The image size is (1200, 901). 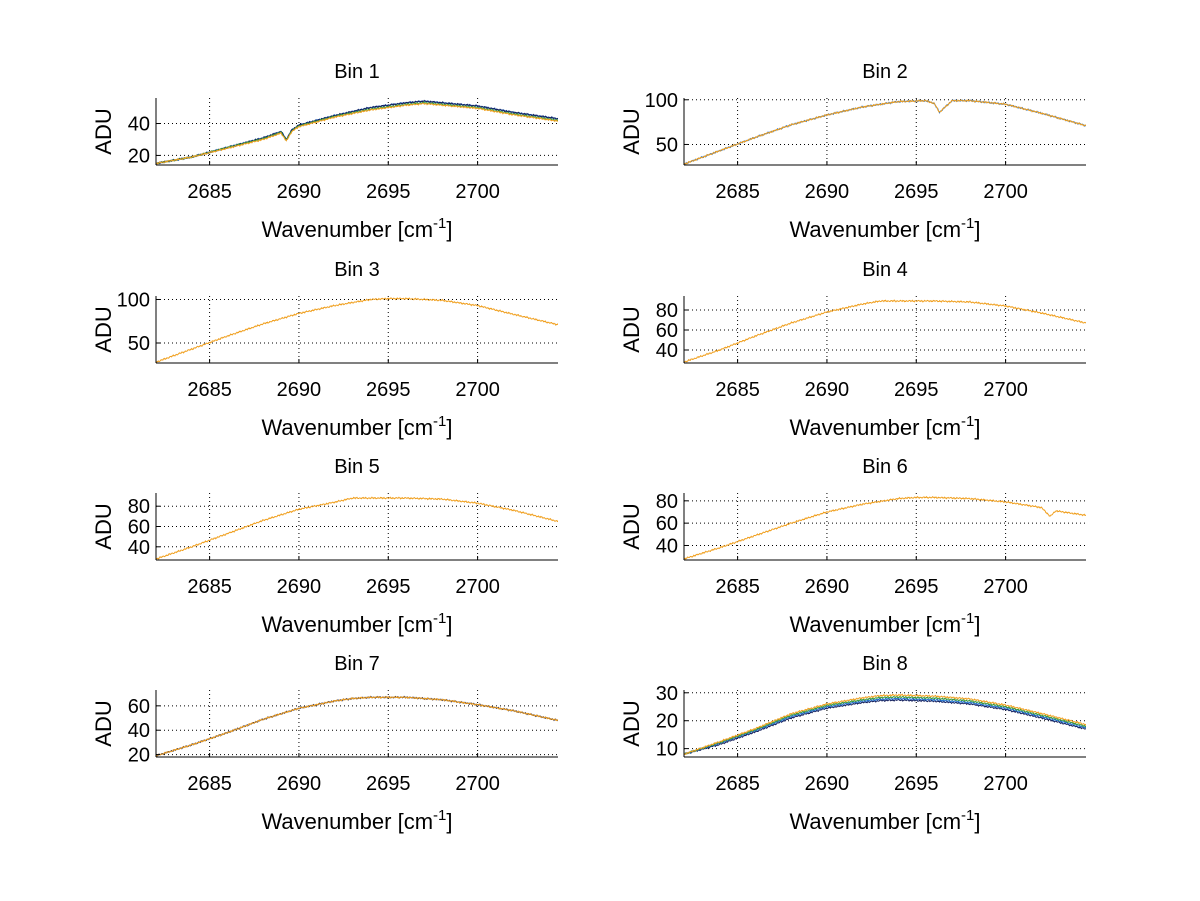 What do you see at coordinates (885, 72) in the screenshot?
I see `subplot-title: Bin 2` at bounding box center [885, 72].